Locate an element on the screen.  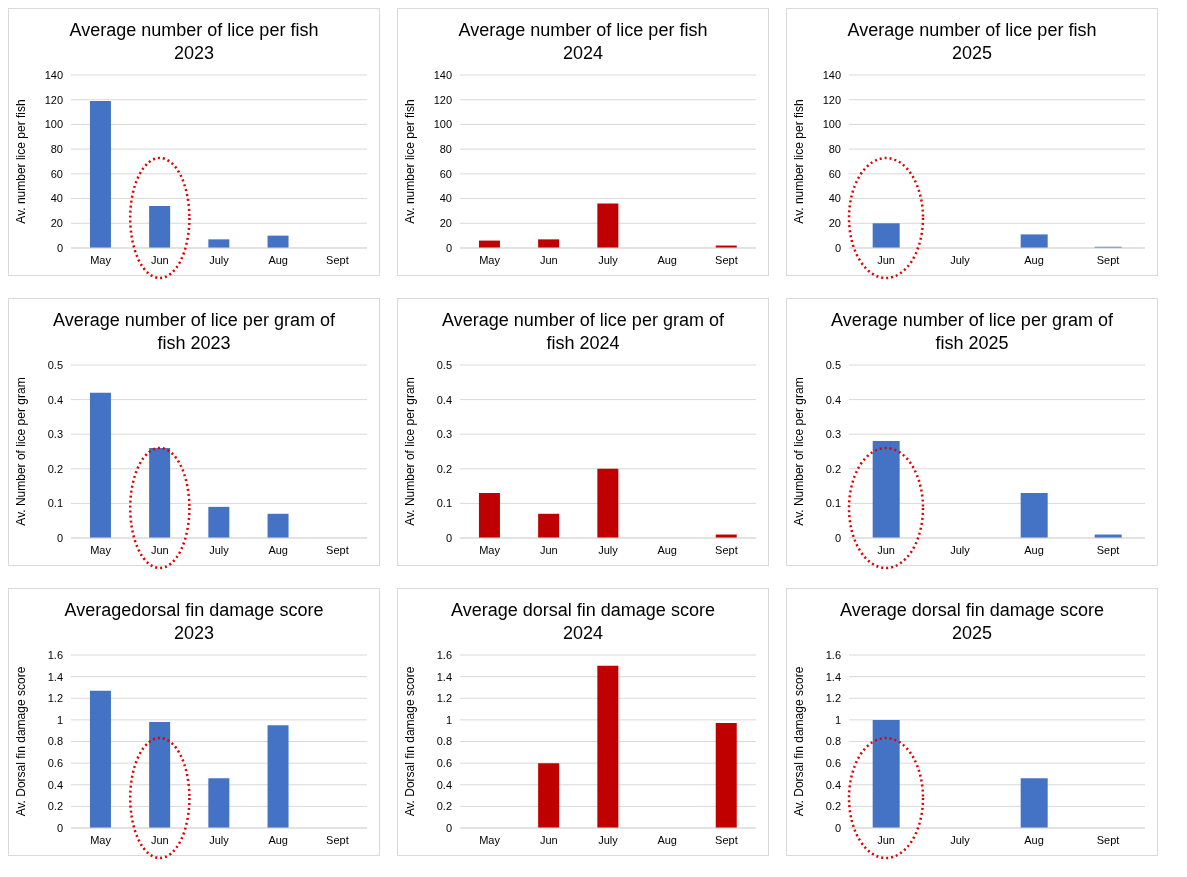
chart-title: Average dorsal fin damage score 2024 is located at coordinates (583, 622).